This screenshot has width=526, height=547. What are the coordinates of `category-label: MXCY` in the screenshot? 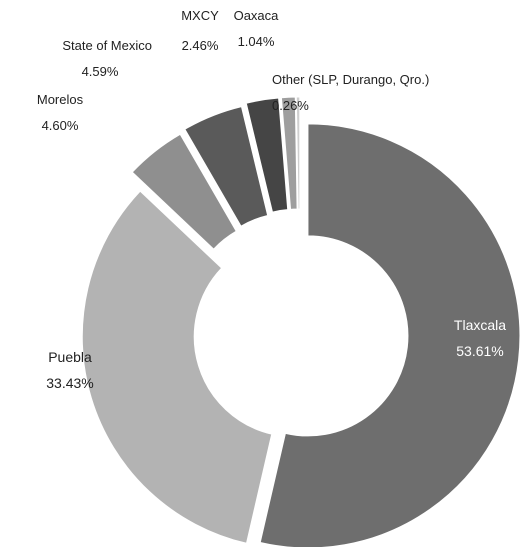 It's located at (200, 15).